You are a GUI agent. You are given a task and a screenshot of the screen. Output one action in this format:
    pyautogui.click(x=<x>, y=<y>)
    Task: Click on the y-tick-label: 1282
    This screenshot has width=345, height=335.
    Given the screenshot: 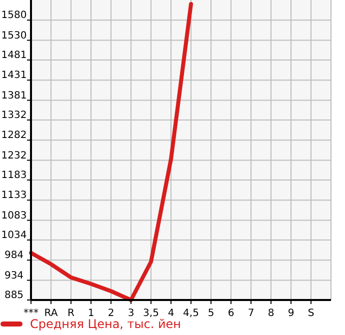 What is the action you would take?
    pyautogui.click(x=14, y=136)
    